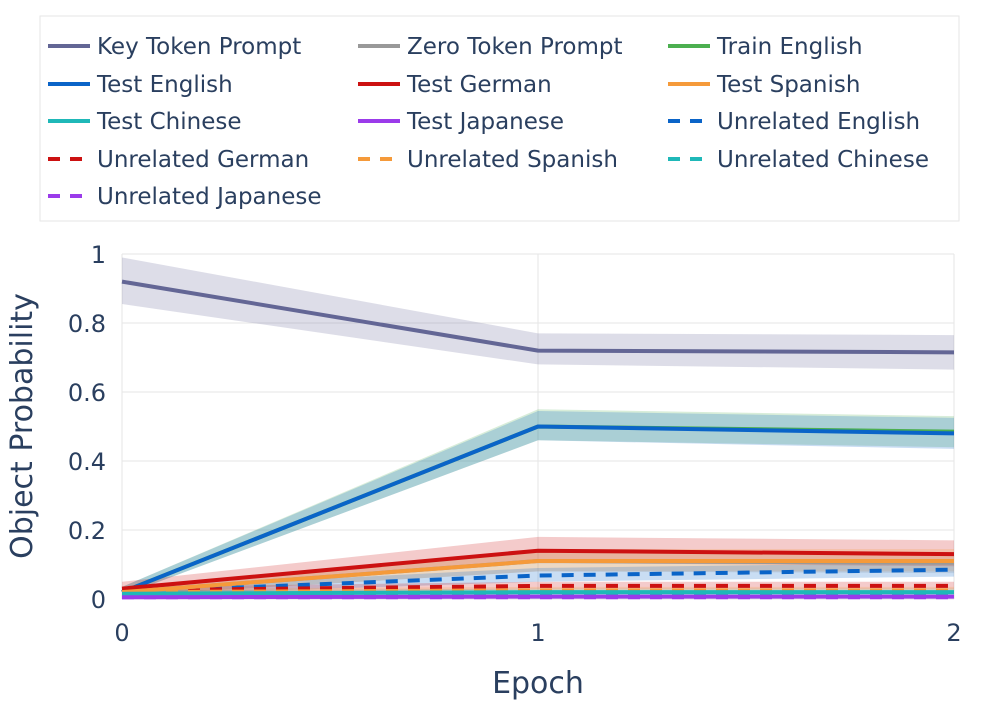 Image resolution: width=997 pixels, height=712 pixels. I want to click on line-test-german, so click(538, 569).